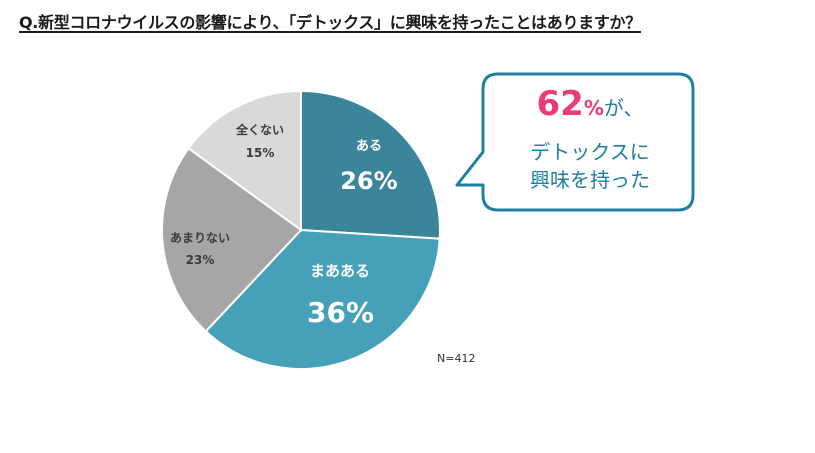 The image size is (815, 453). Describe the element at coordinates (368, 146) in the screenshot. I see `slice-label-aru: ある` at that location.